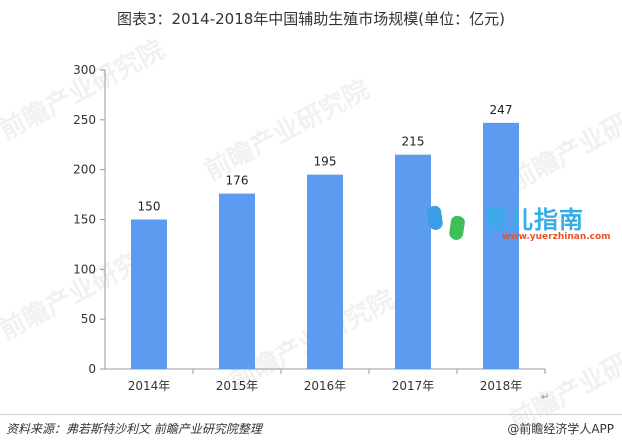 Image resolution: width=622 pixels, height=448 pixels. Describe the element at coordinates (88, 319) in the screenshot. I see `y-tick-label: 50` at that location.